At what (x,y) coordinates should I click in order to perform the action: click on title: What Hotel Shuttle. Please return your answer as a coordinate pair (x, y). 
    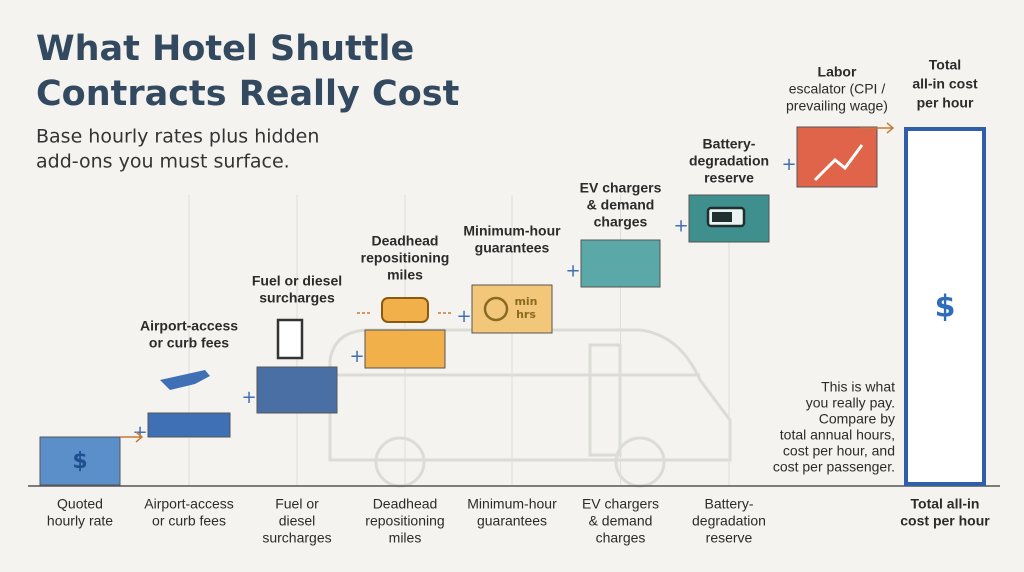
    Looking at the image, I should click on (225, 49).